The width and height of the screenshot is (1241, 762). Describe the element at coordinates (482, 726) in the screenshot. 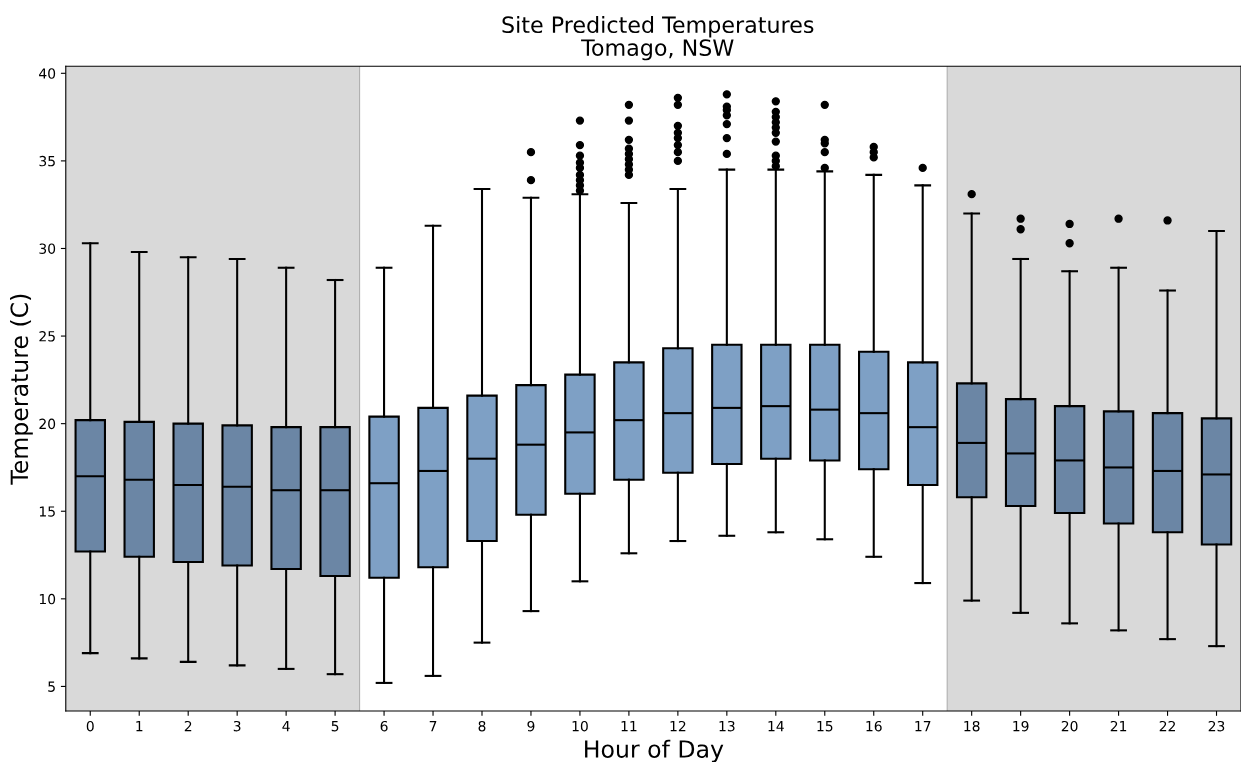

I see `x-tick-label: 8` at that location.